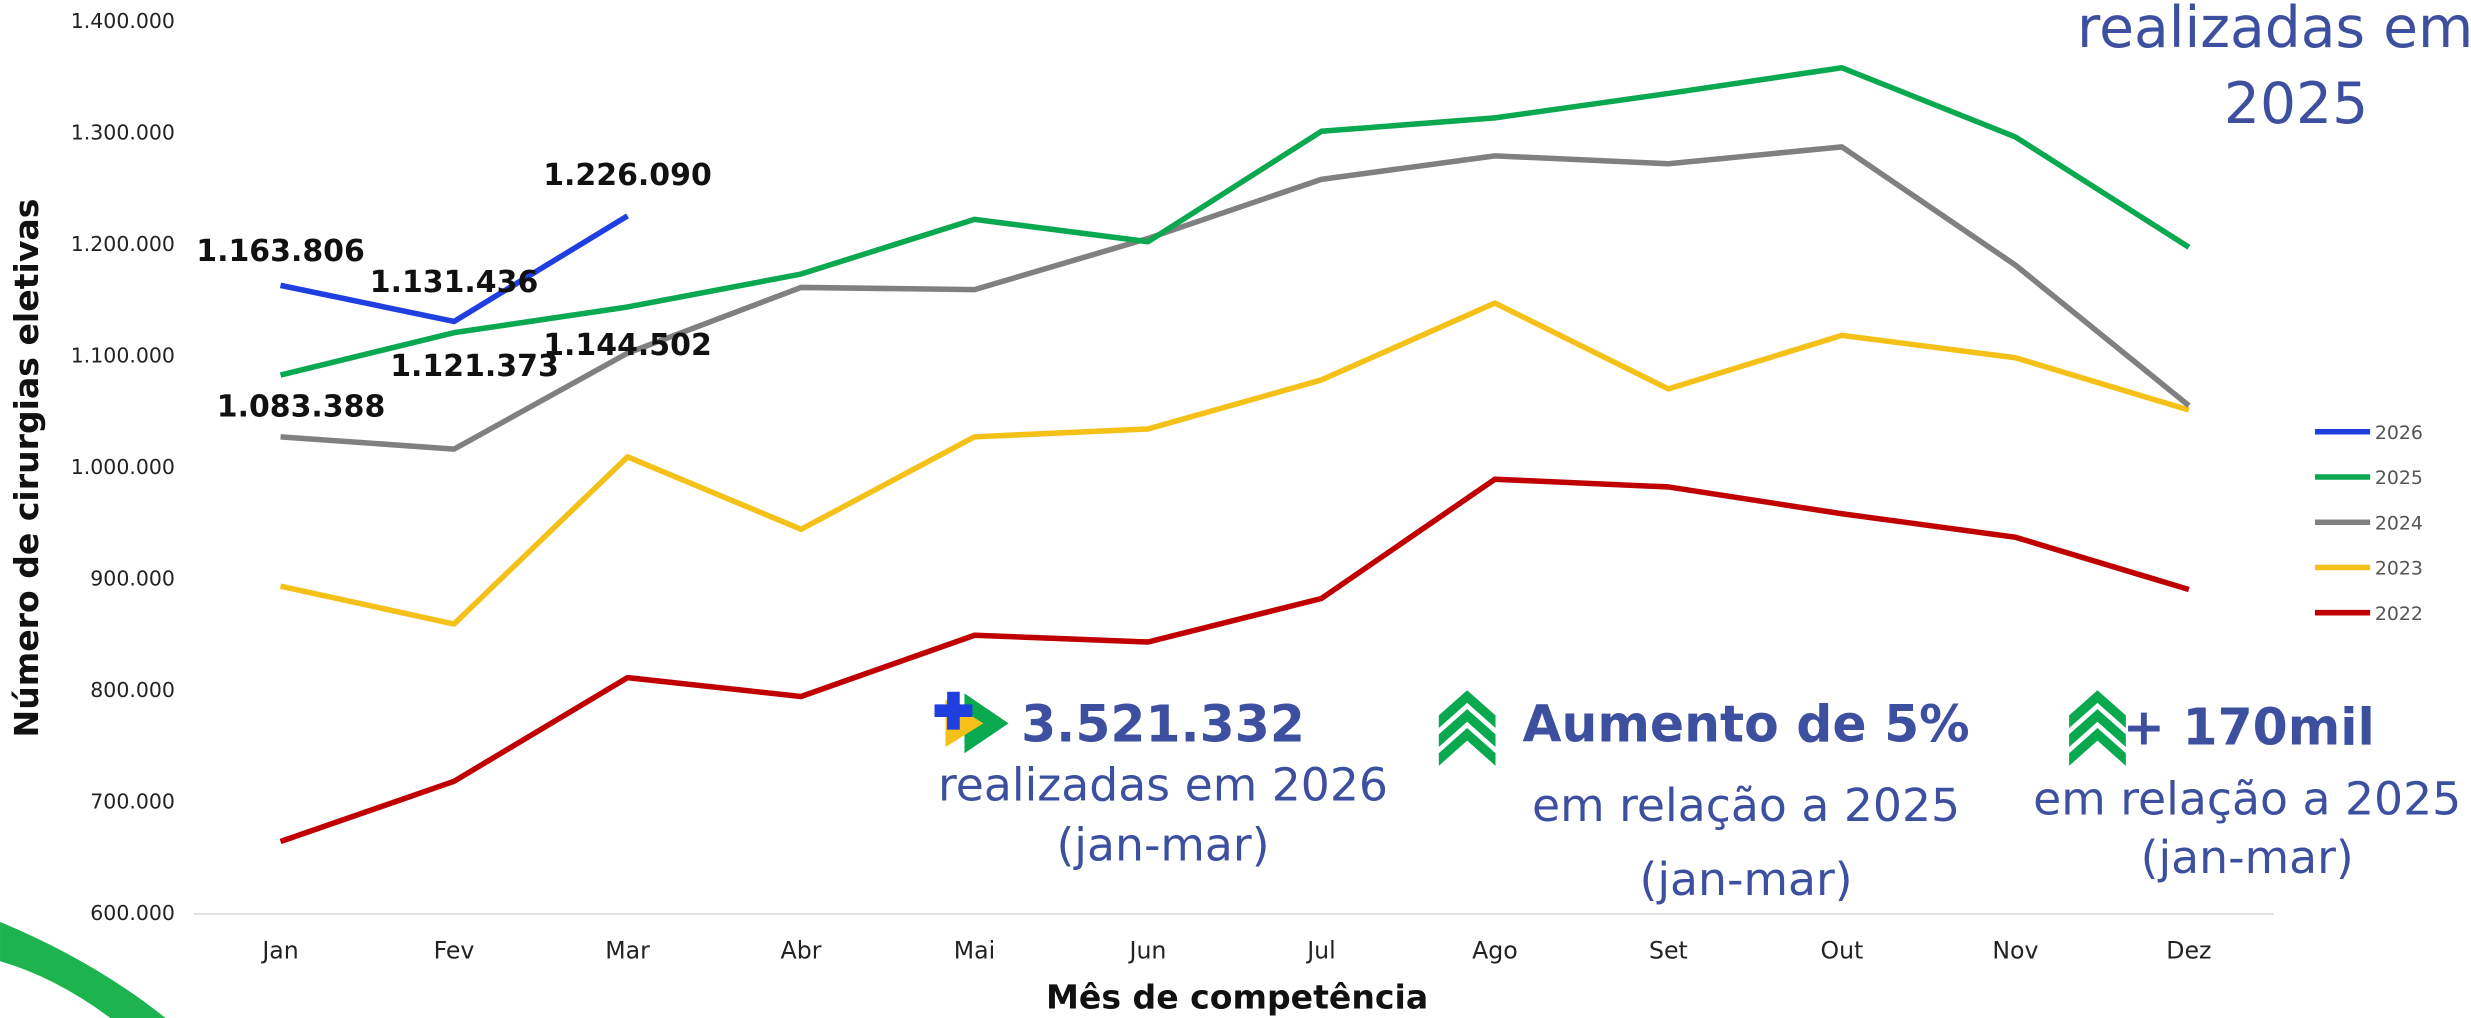 The height and width of the screenshot is (1018, 2471). Describe the element at coordinates (1320, 950) in the screenshot. I see `x-tick-label: Jul` at that location.